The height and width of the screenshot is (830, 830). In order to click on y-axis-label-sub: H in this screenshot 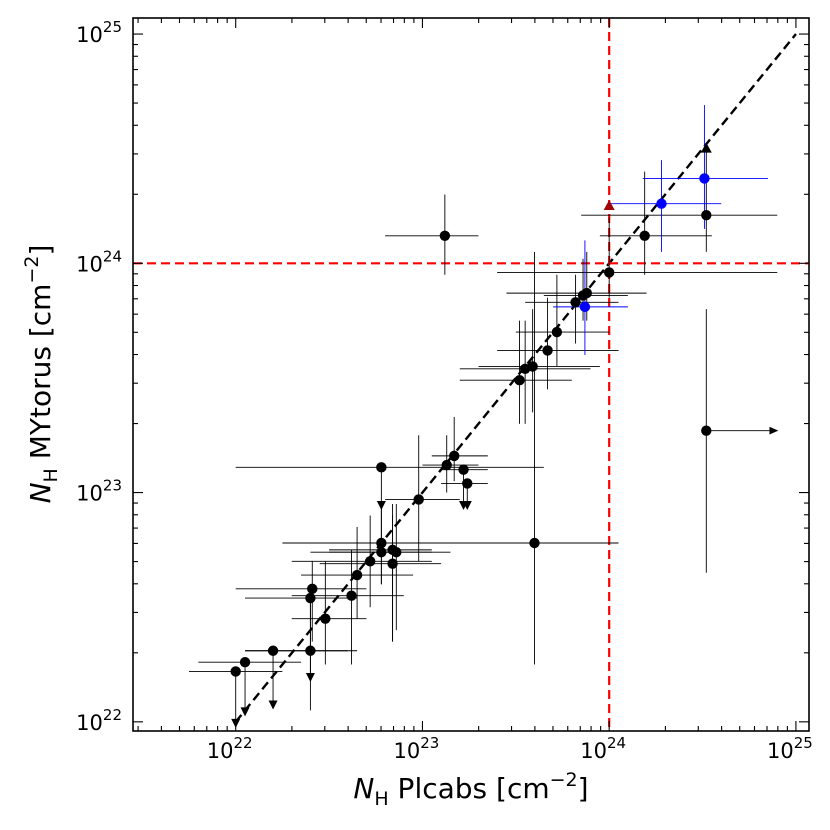, I will do `click(51, 475)`.